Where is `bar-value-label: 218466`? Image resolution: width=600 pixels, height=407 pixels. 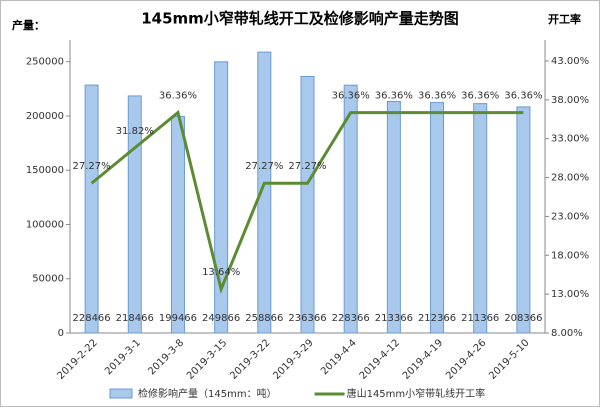 bar-value-label: 218466 is located at coordinates (135, 318).